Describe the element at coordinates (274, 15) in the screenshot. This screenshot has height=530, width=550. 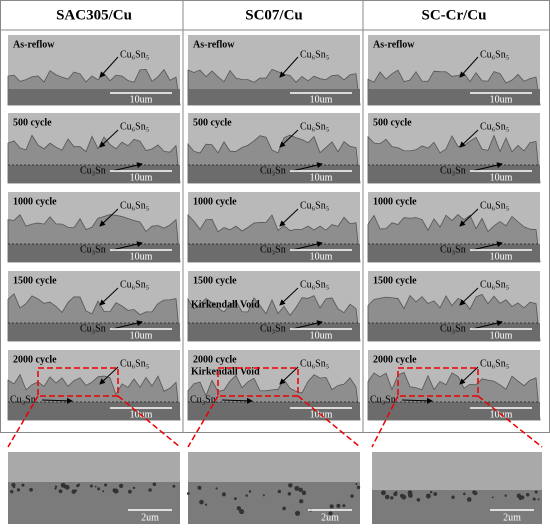
I see `column-header: SC07/Cu` at that location.